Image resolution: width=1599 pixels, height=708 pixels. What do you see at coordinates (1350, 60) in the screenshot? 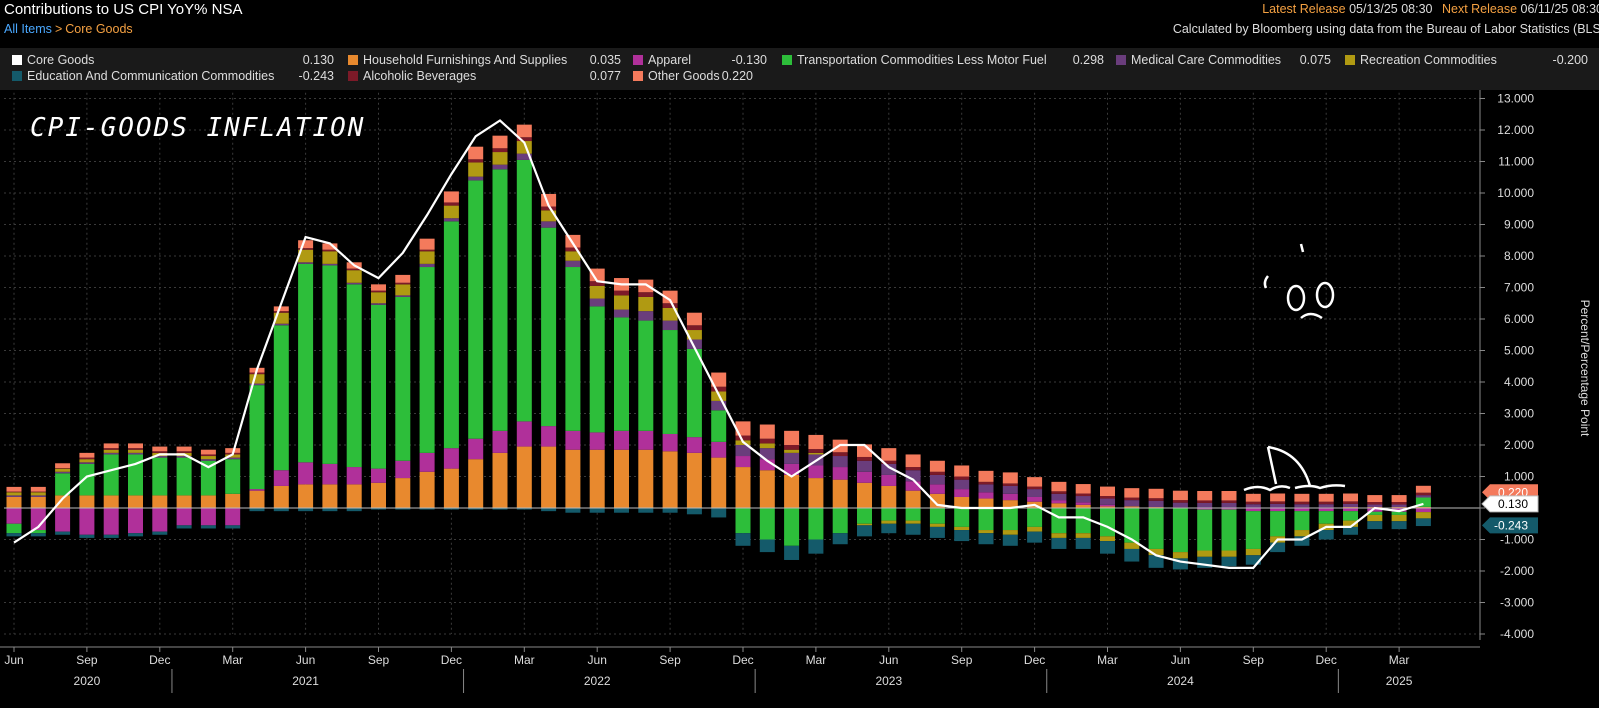
I see `legend-swatch-recreation` at bounding box center [1350, 60].